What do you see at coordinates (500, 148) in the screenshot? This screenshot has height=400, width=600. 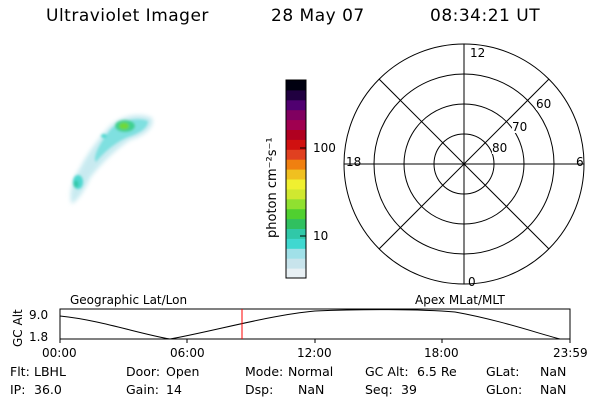 I see `polar-lat-80: 80` at bounding box center [500, 148].